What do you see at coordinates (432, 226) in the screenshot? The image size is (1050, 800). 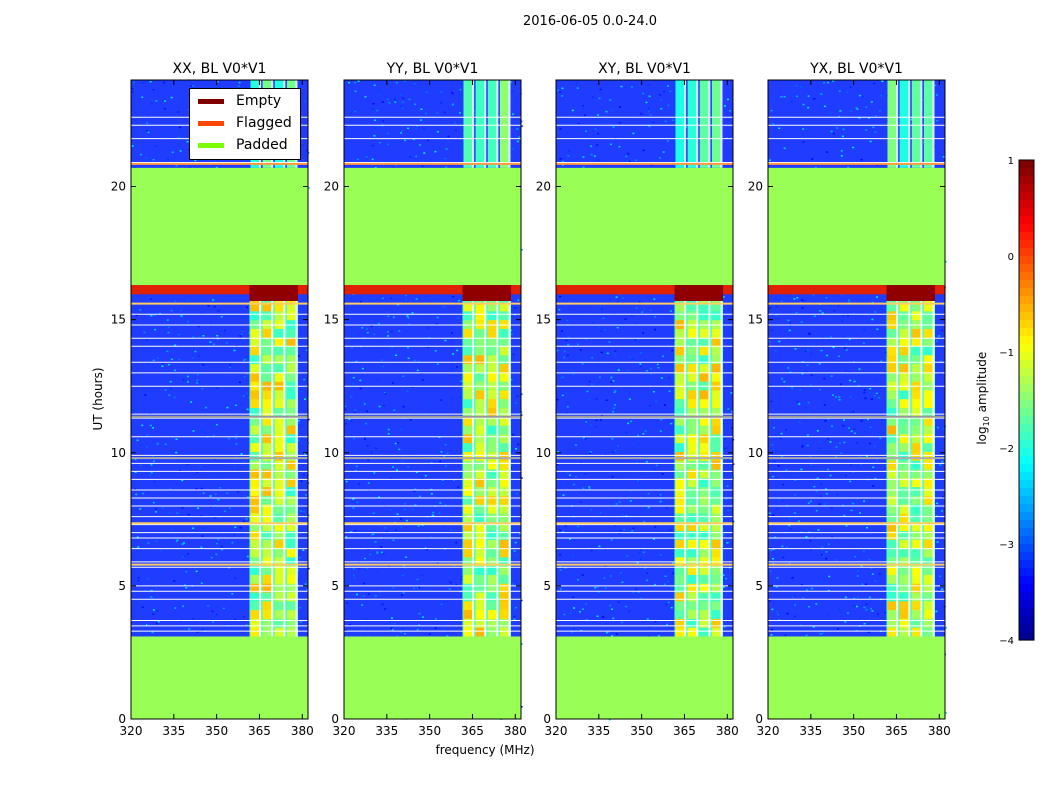 I see `padded-region` at bounding box center [432, 226].